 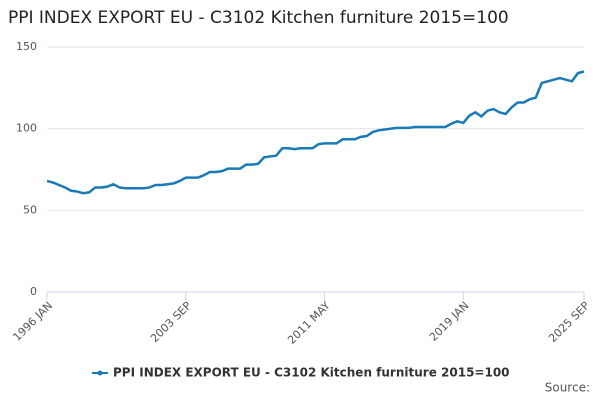 I want to click on x-tick-label: 2003 SEP, so click(x=171, y=322).